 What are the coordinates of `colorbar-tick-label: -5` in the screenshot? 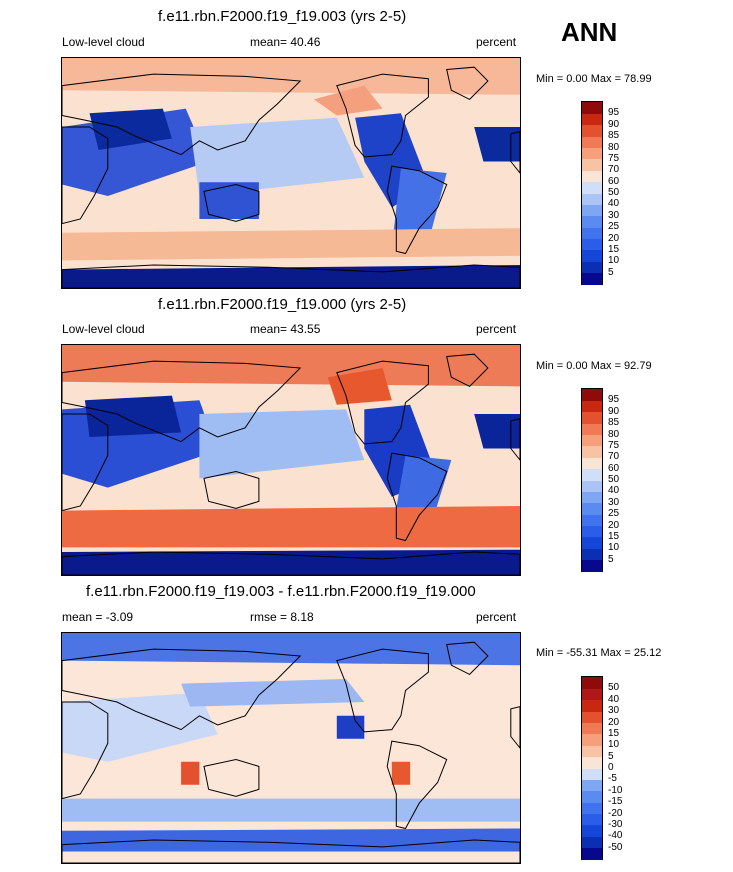 It's located at (612, 779).